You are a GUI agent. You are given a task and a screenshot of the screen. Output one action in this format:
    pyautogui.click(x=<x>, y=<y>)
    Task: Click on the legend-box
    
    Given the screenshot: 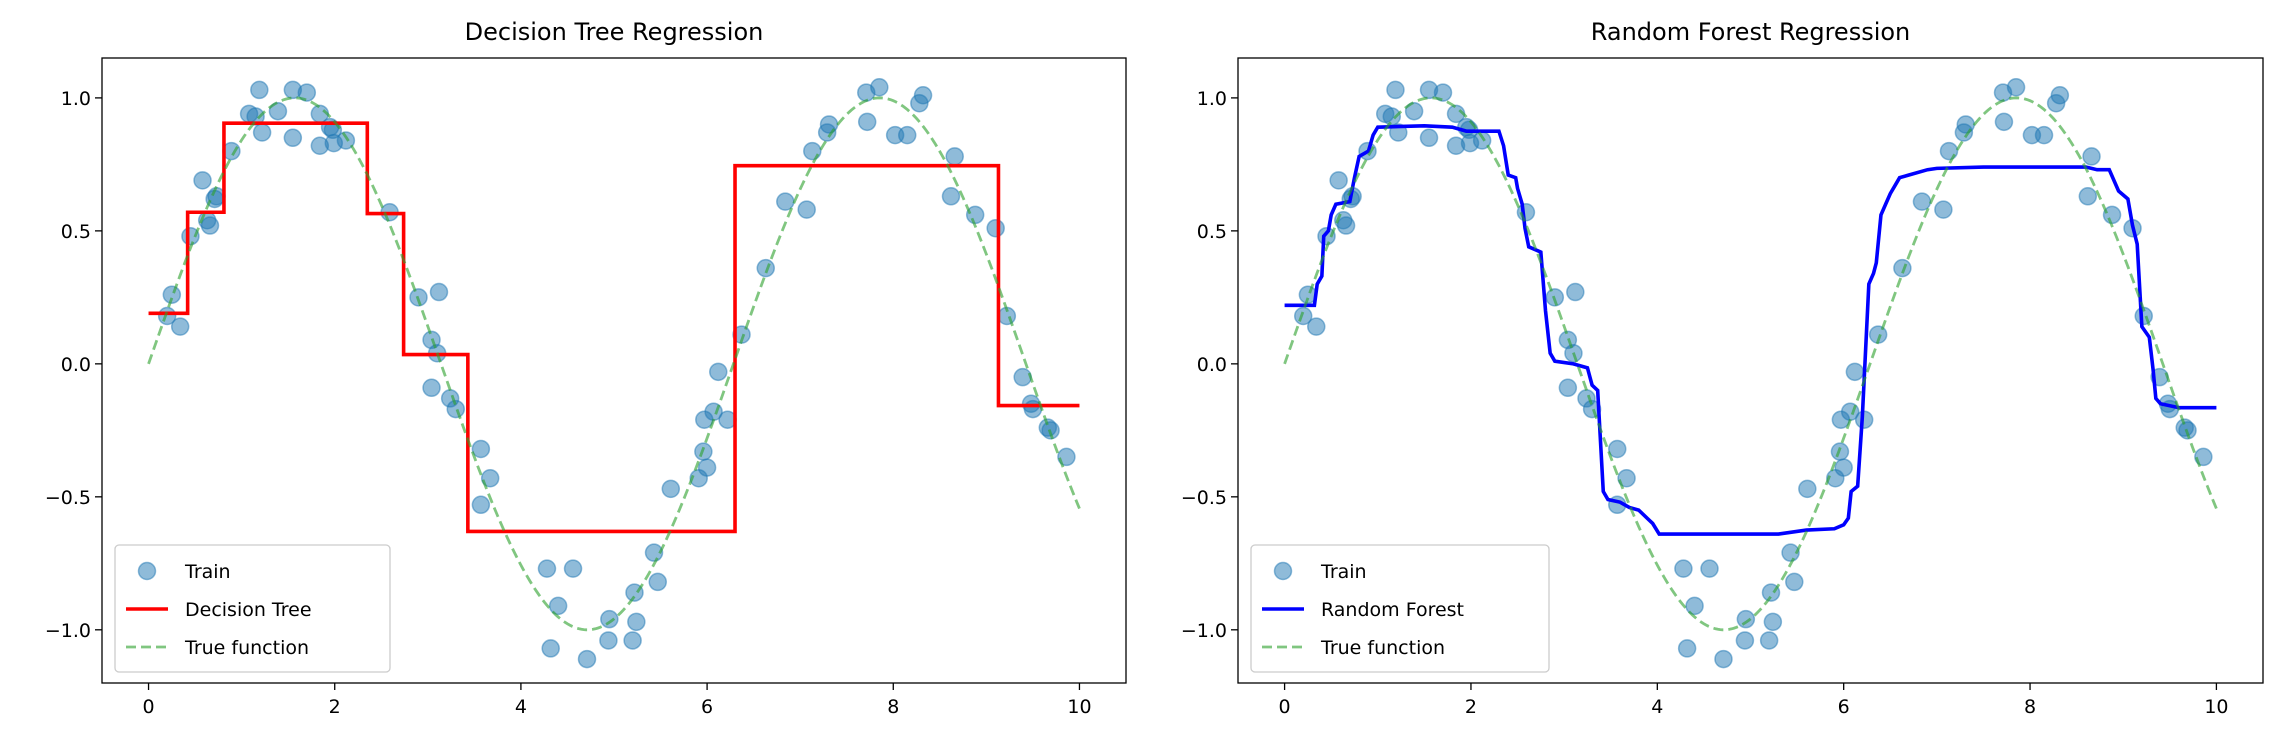 What is the action you would take?
    pyautogui.click(x=1400, y=608)
    